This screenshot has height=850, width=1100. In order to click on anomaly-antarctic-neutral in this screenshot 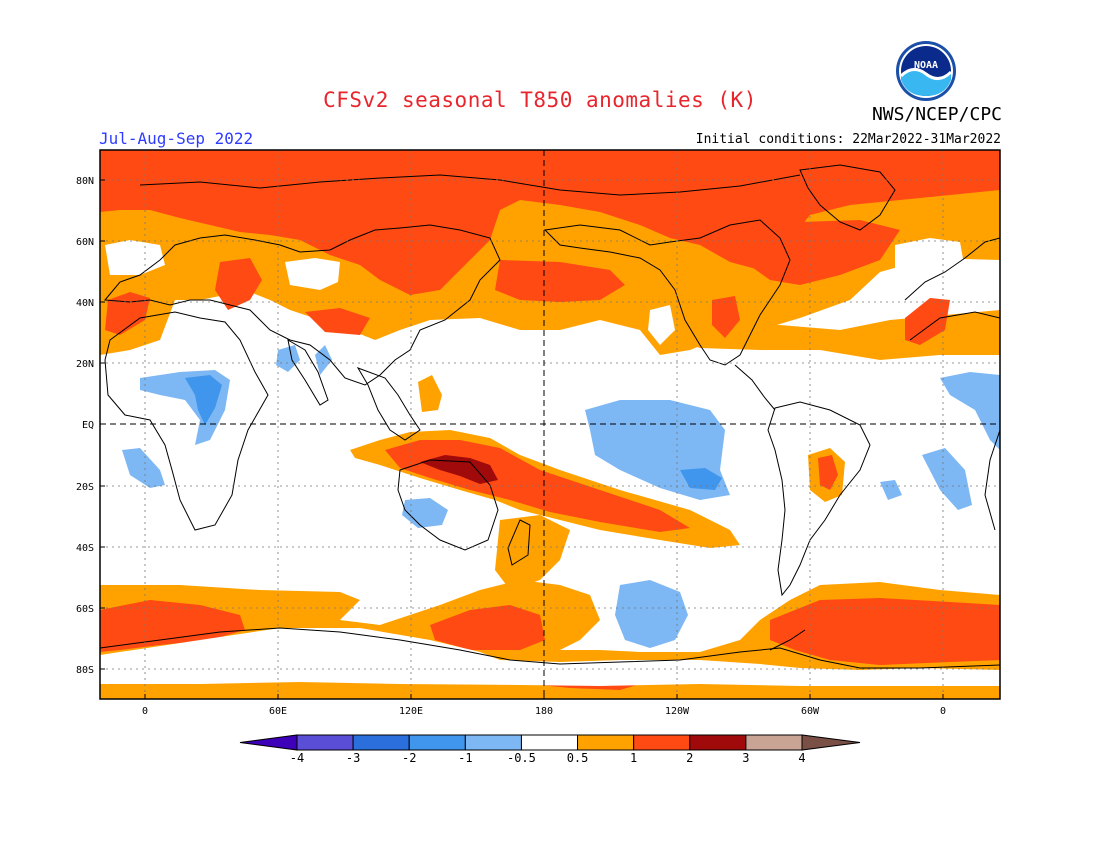, I will do `click(550, 657)`.